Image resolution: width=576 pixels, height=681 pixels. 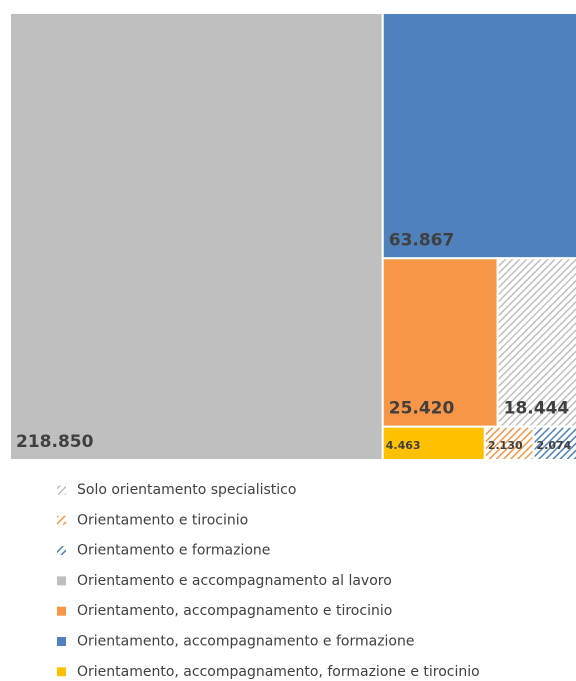 I want to click on legend-label: Orientamento e tirocinio, so click(x=162, y=520).